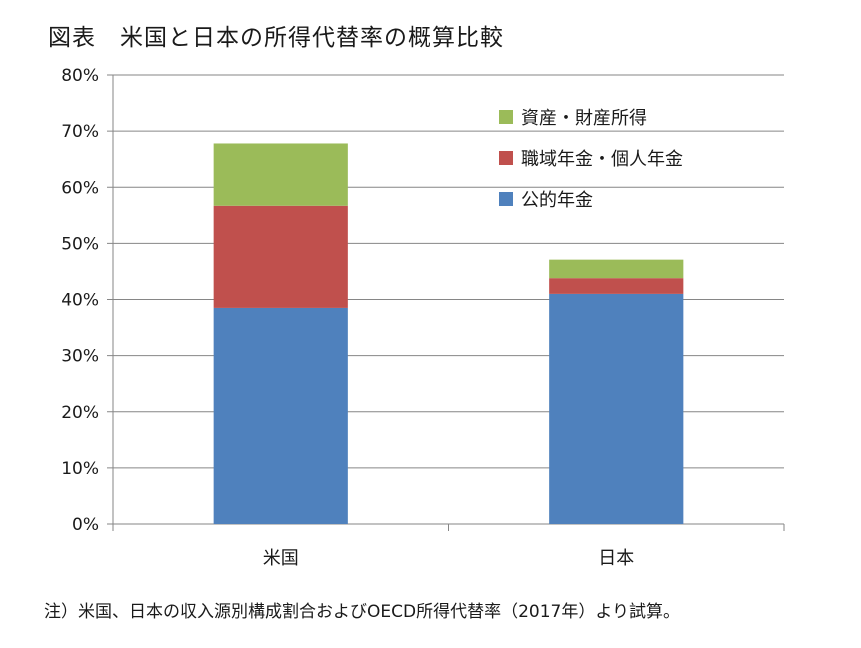 The image size is (861, 648). Describe the element at coordinates (80, 244) in the screenshot. I see `y-tick-label: 50%` at that location.